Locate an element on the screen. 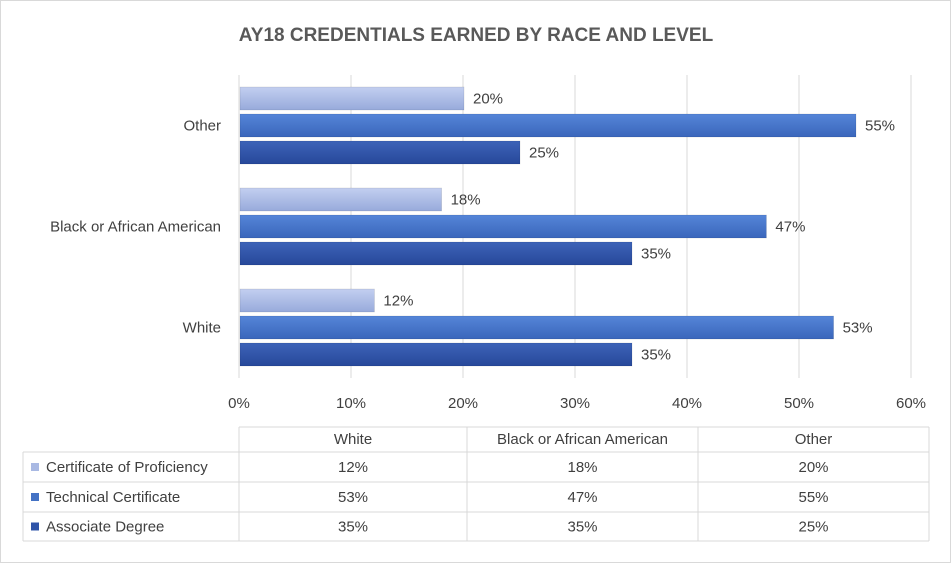  data-label-associate-degree-other: 25% is located at coordinates (544, 153).